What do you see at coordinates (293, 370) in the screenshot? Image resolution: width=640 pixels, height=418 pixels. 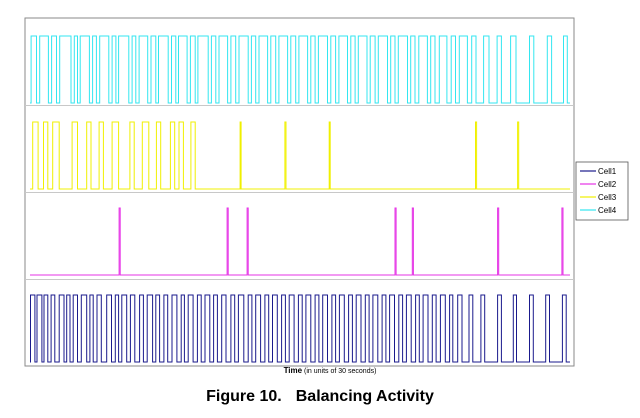 I see `x-axis-label: Time` at bounding box center [293, 370].